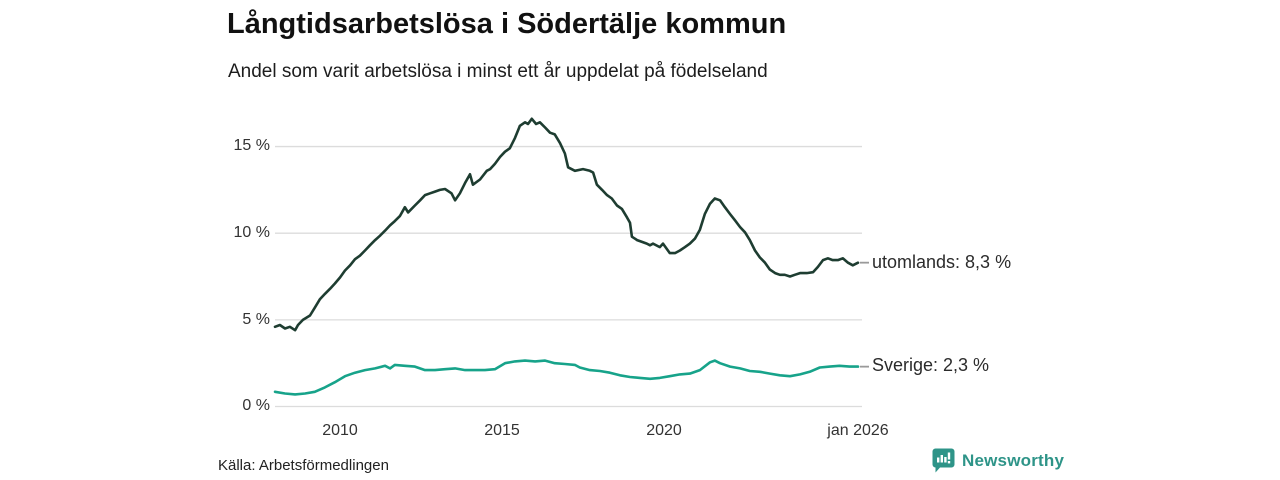  What do you see at coordinates (931, 365) in the screenshot?
I see `series-end-label-sverige: Sverige: 2,3 %` at bounding box center [931, 365].